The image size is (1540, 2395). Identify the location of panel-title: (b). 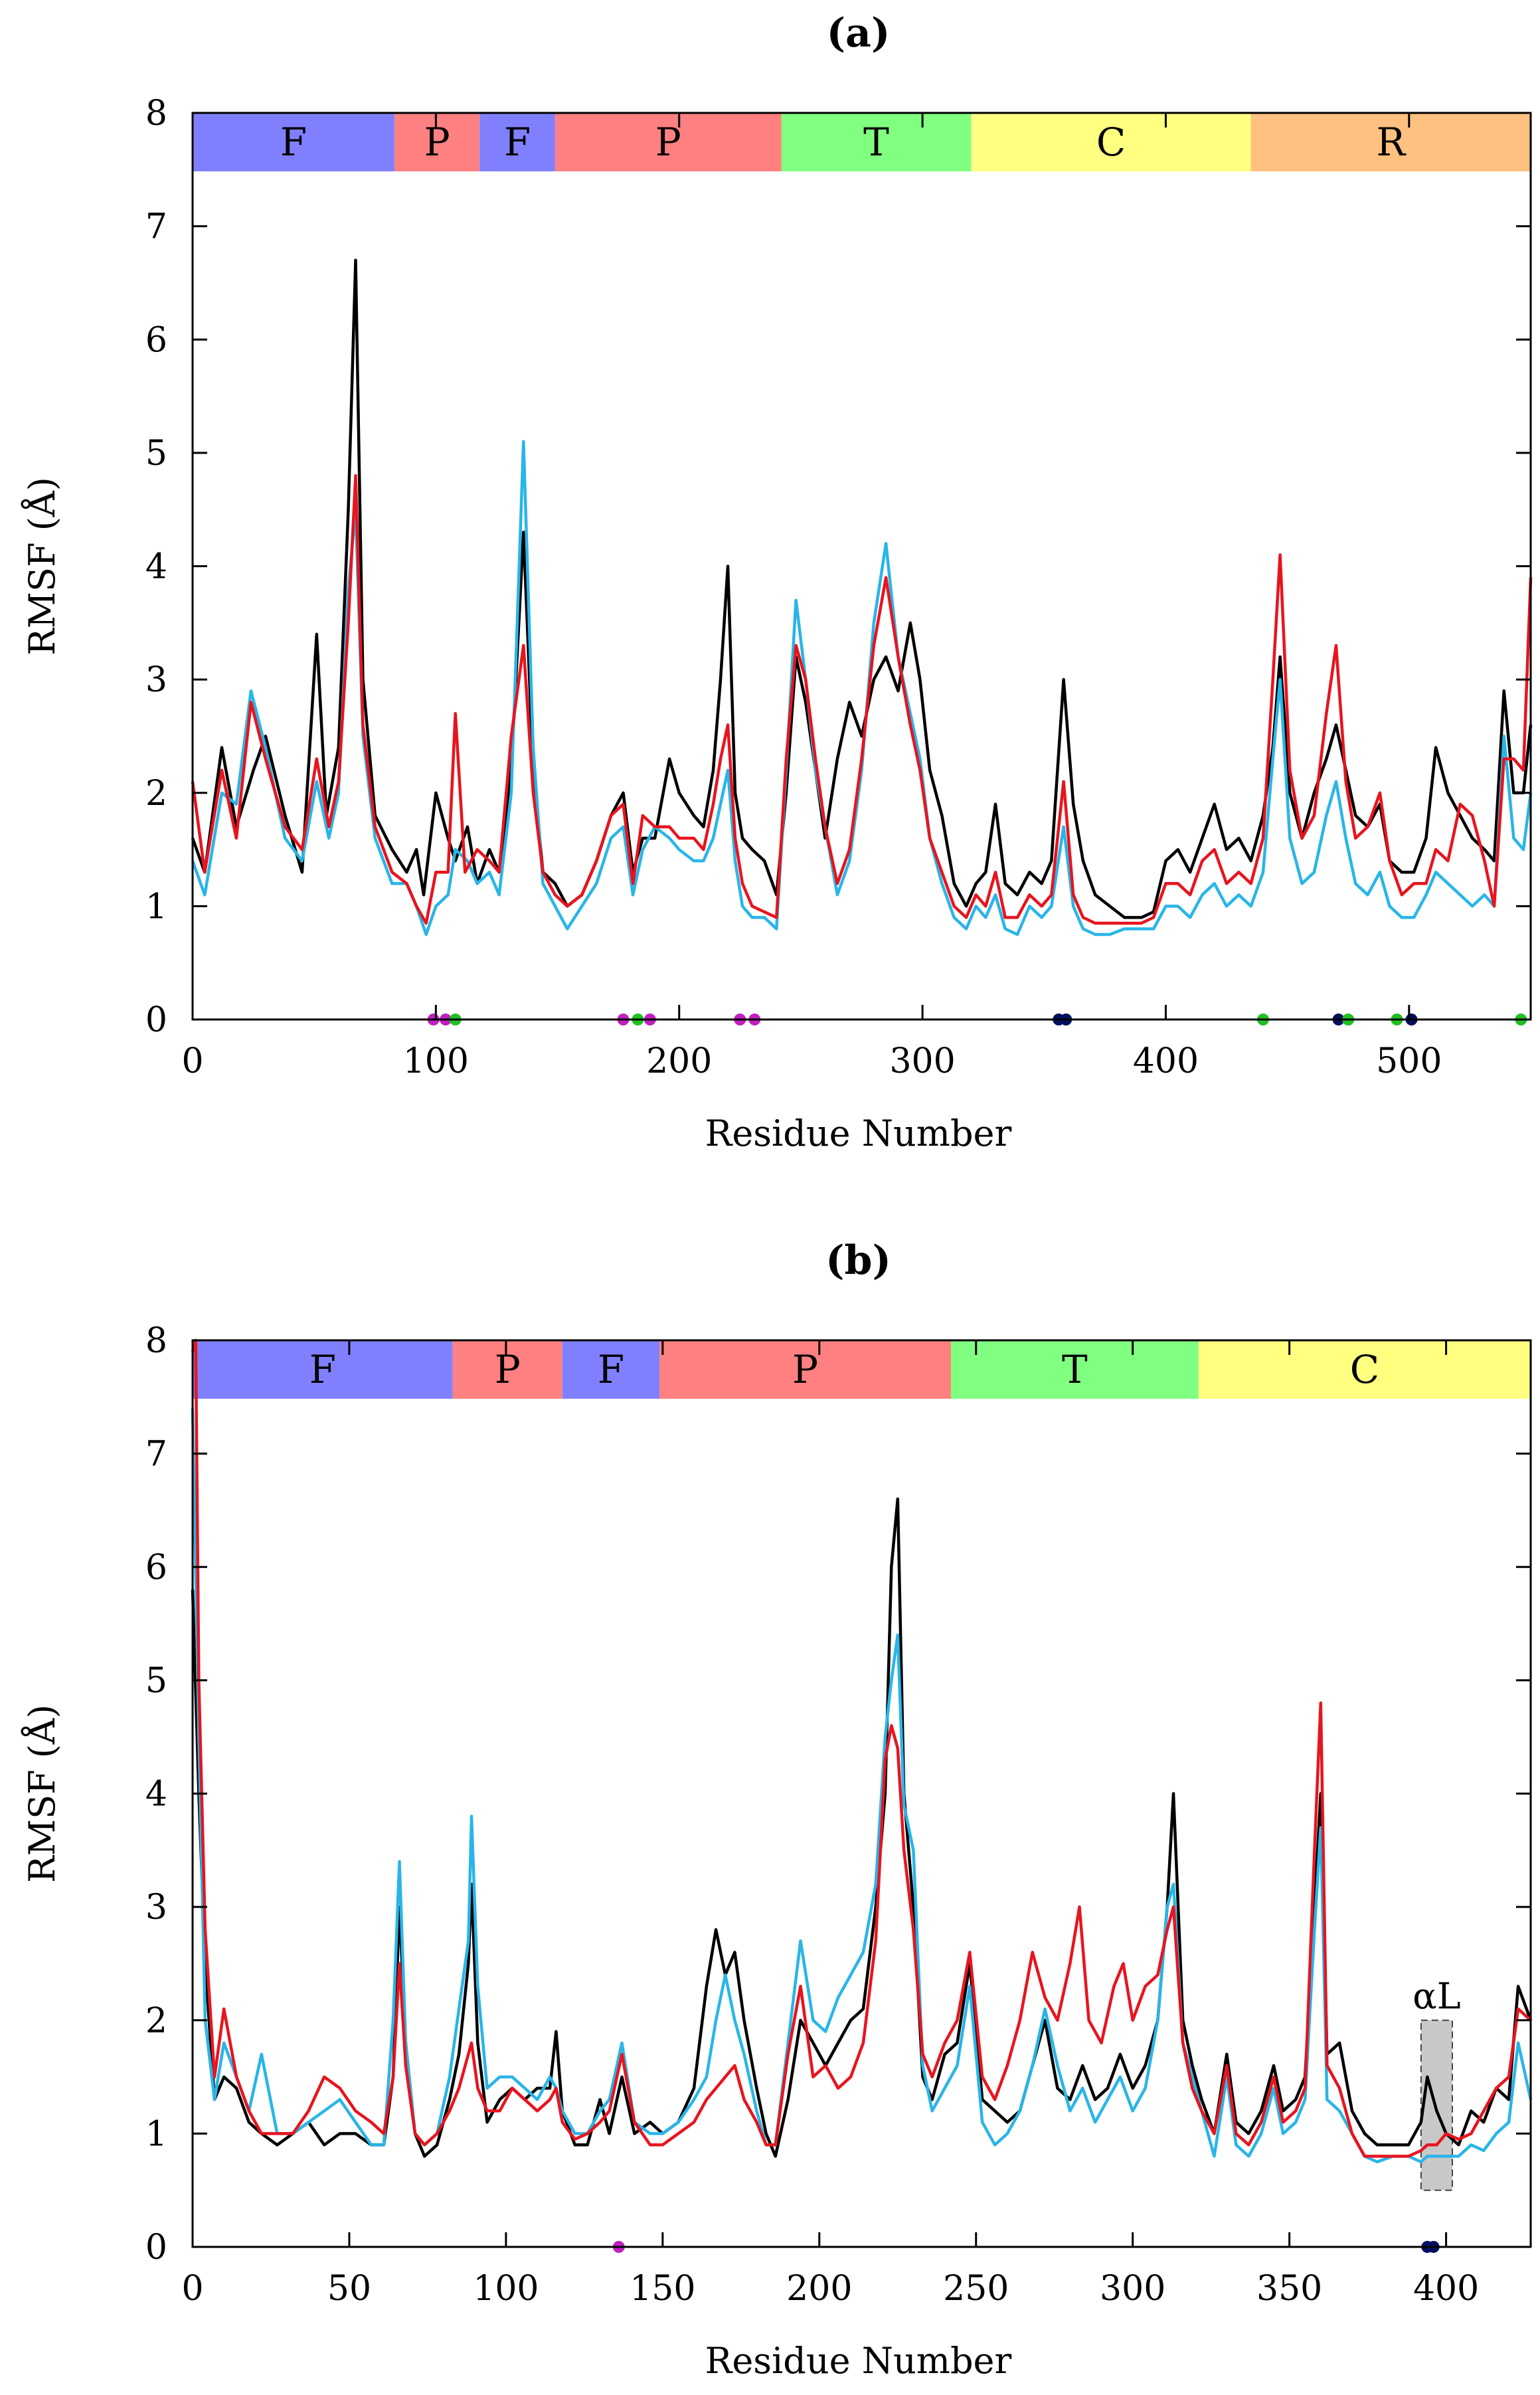
(858, 1260).